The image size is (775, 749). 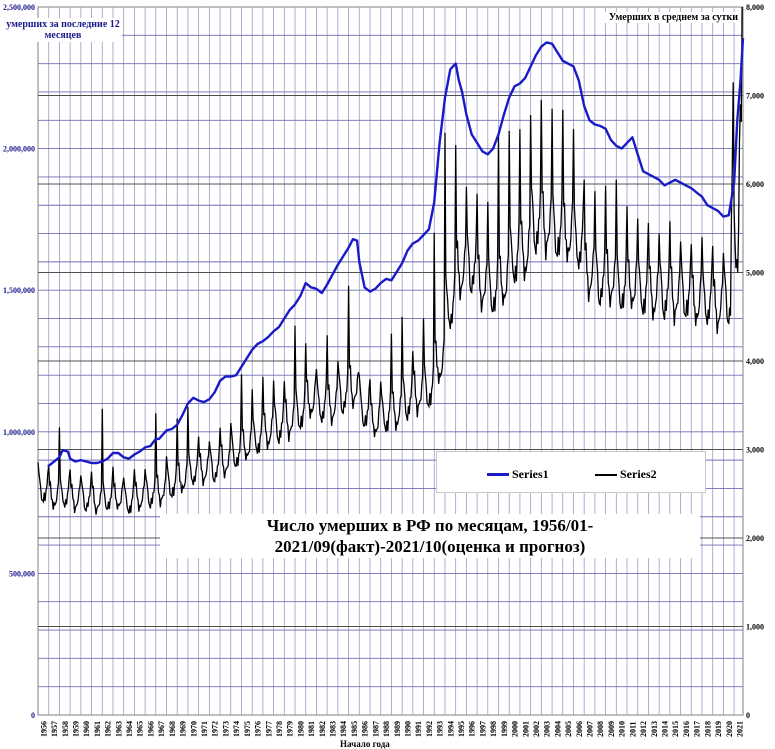 What do you see at coordinates (19, 7) in the screenshot?
I see `y-left-tick-label: 2,500,000` at bounding box center [19, 7].